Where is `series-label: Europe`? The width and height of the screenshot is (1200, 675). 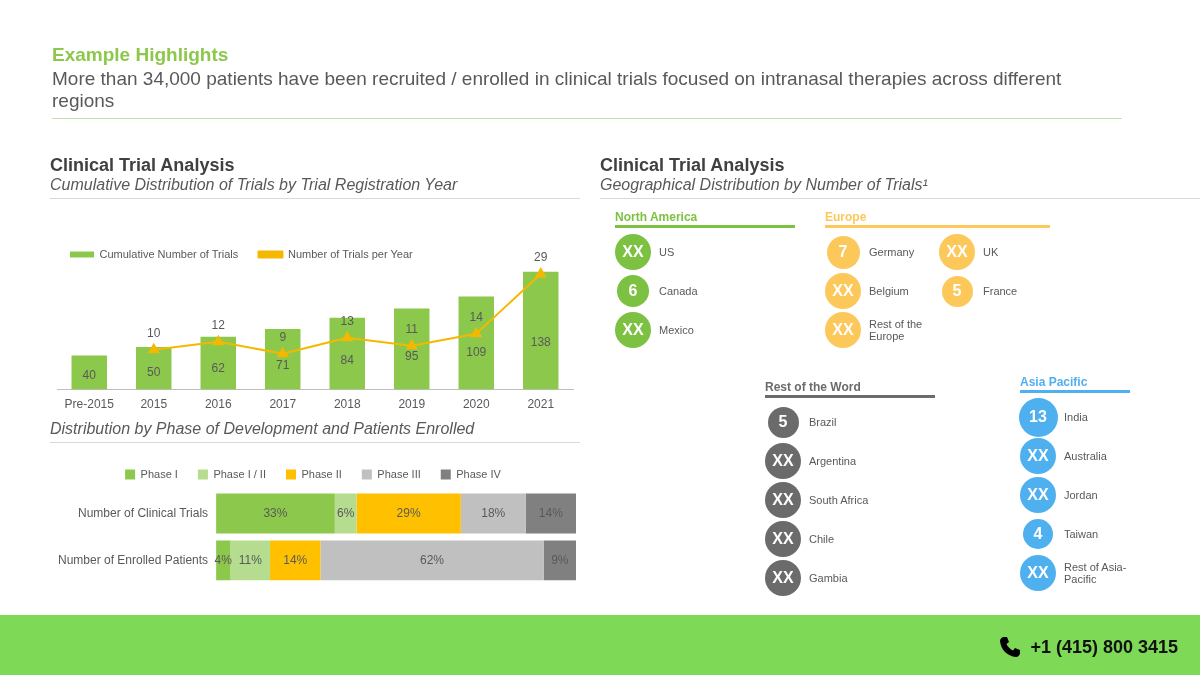 series-label: Europe is located at coordinates (937, 219).